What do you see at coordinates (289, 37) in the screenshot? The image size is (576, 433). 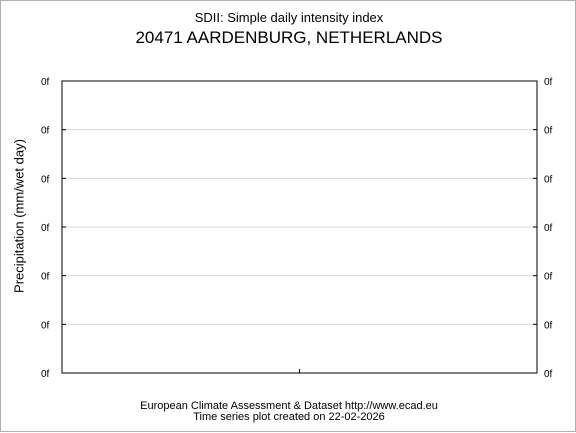 I see `chart-title: 20471 AARDENBURG, NETHERLANDS` at bounding box center [289, 37].